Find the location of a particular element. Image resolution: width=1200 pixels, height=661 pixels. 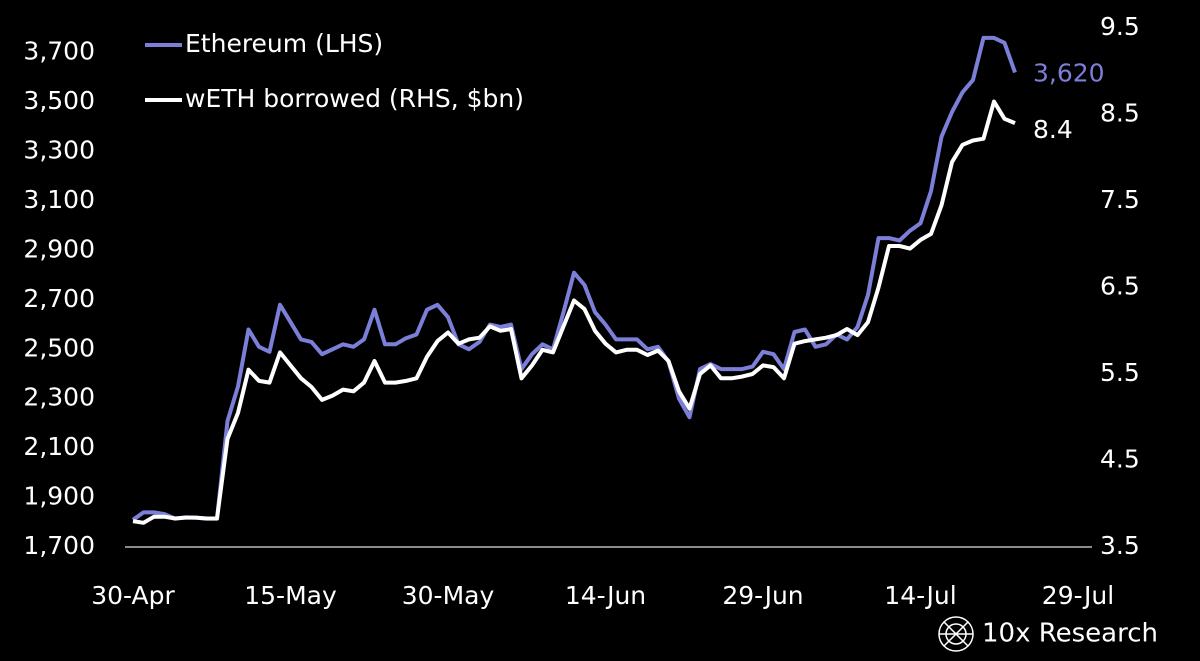

y-tick-label: 2,300 is located at coordinates (59, 397).